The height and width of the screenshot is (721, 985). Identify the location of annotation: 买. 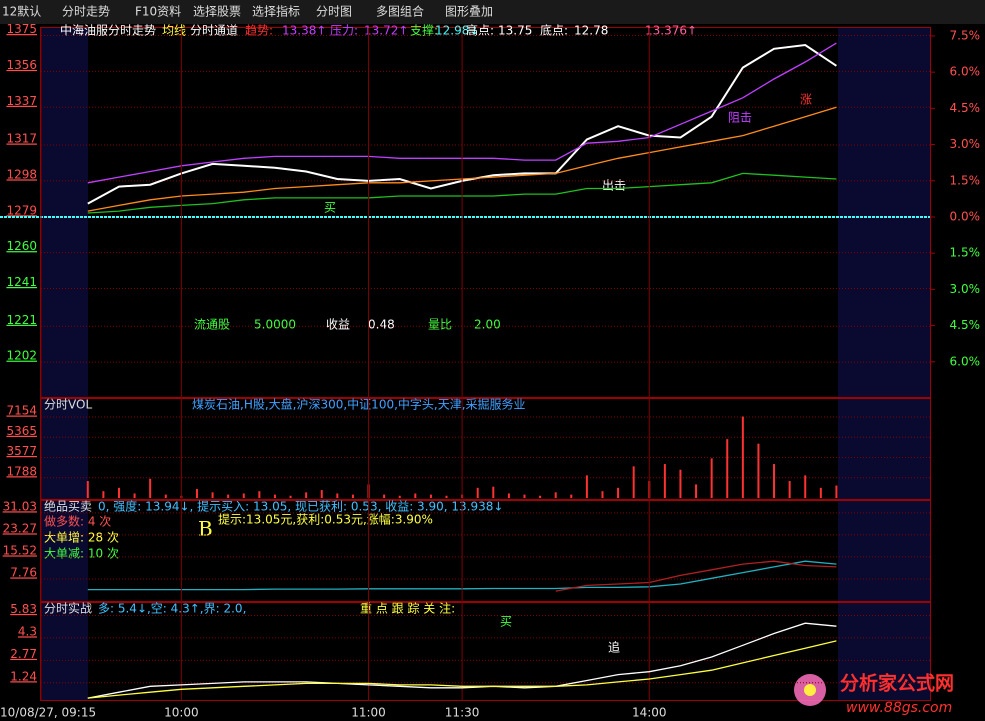
(330, 208).